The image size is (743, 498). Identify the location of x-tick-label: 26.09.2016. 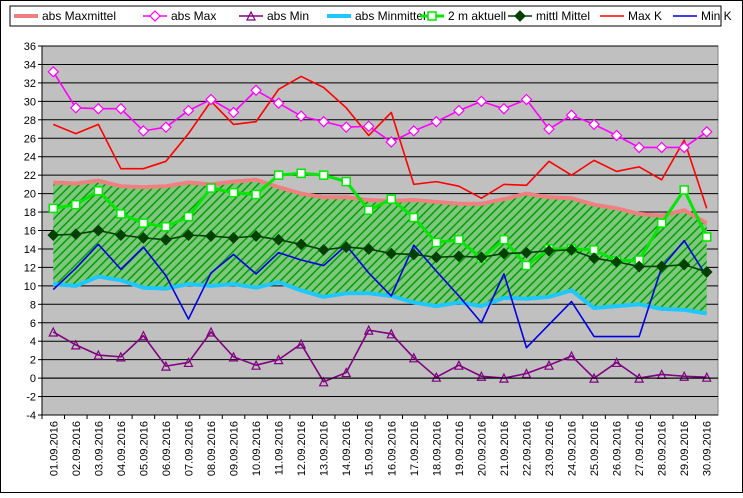
(618, 448).